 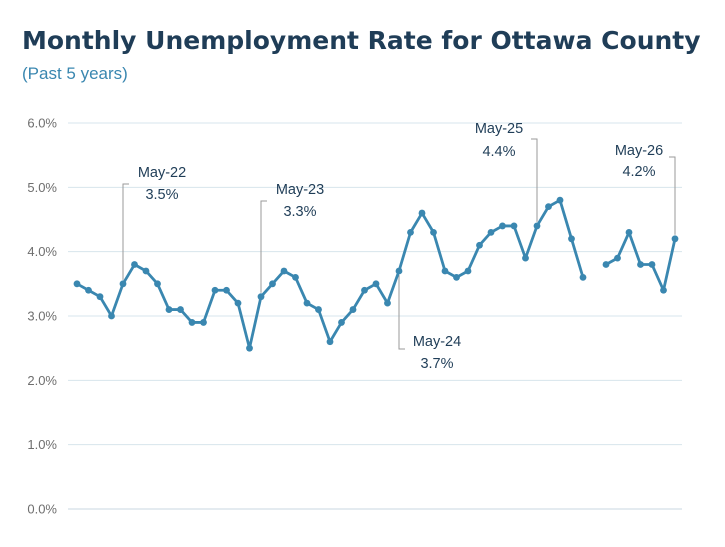 I want to click on annotation-date-label: May-22, so click(x=162, y=173).